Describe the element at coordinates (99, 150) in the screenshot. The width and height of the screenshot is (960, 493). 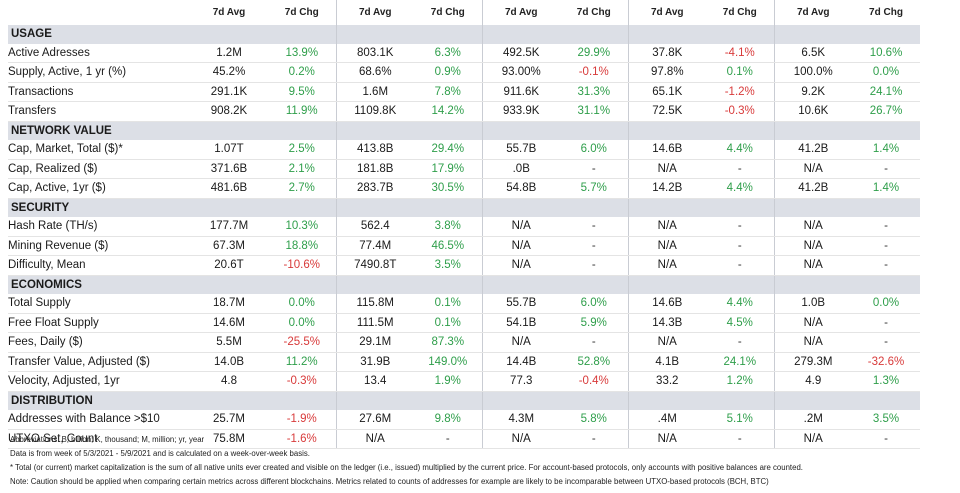
I see `metric-label: Cap, Market, Total ($)*` at that location.